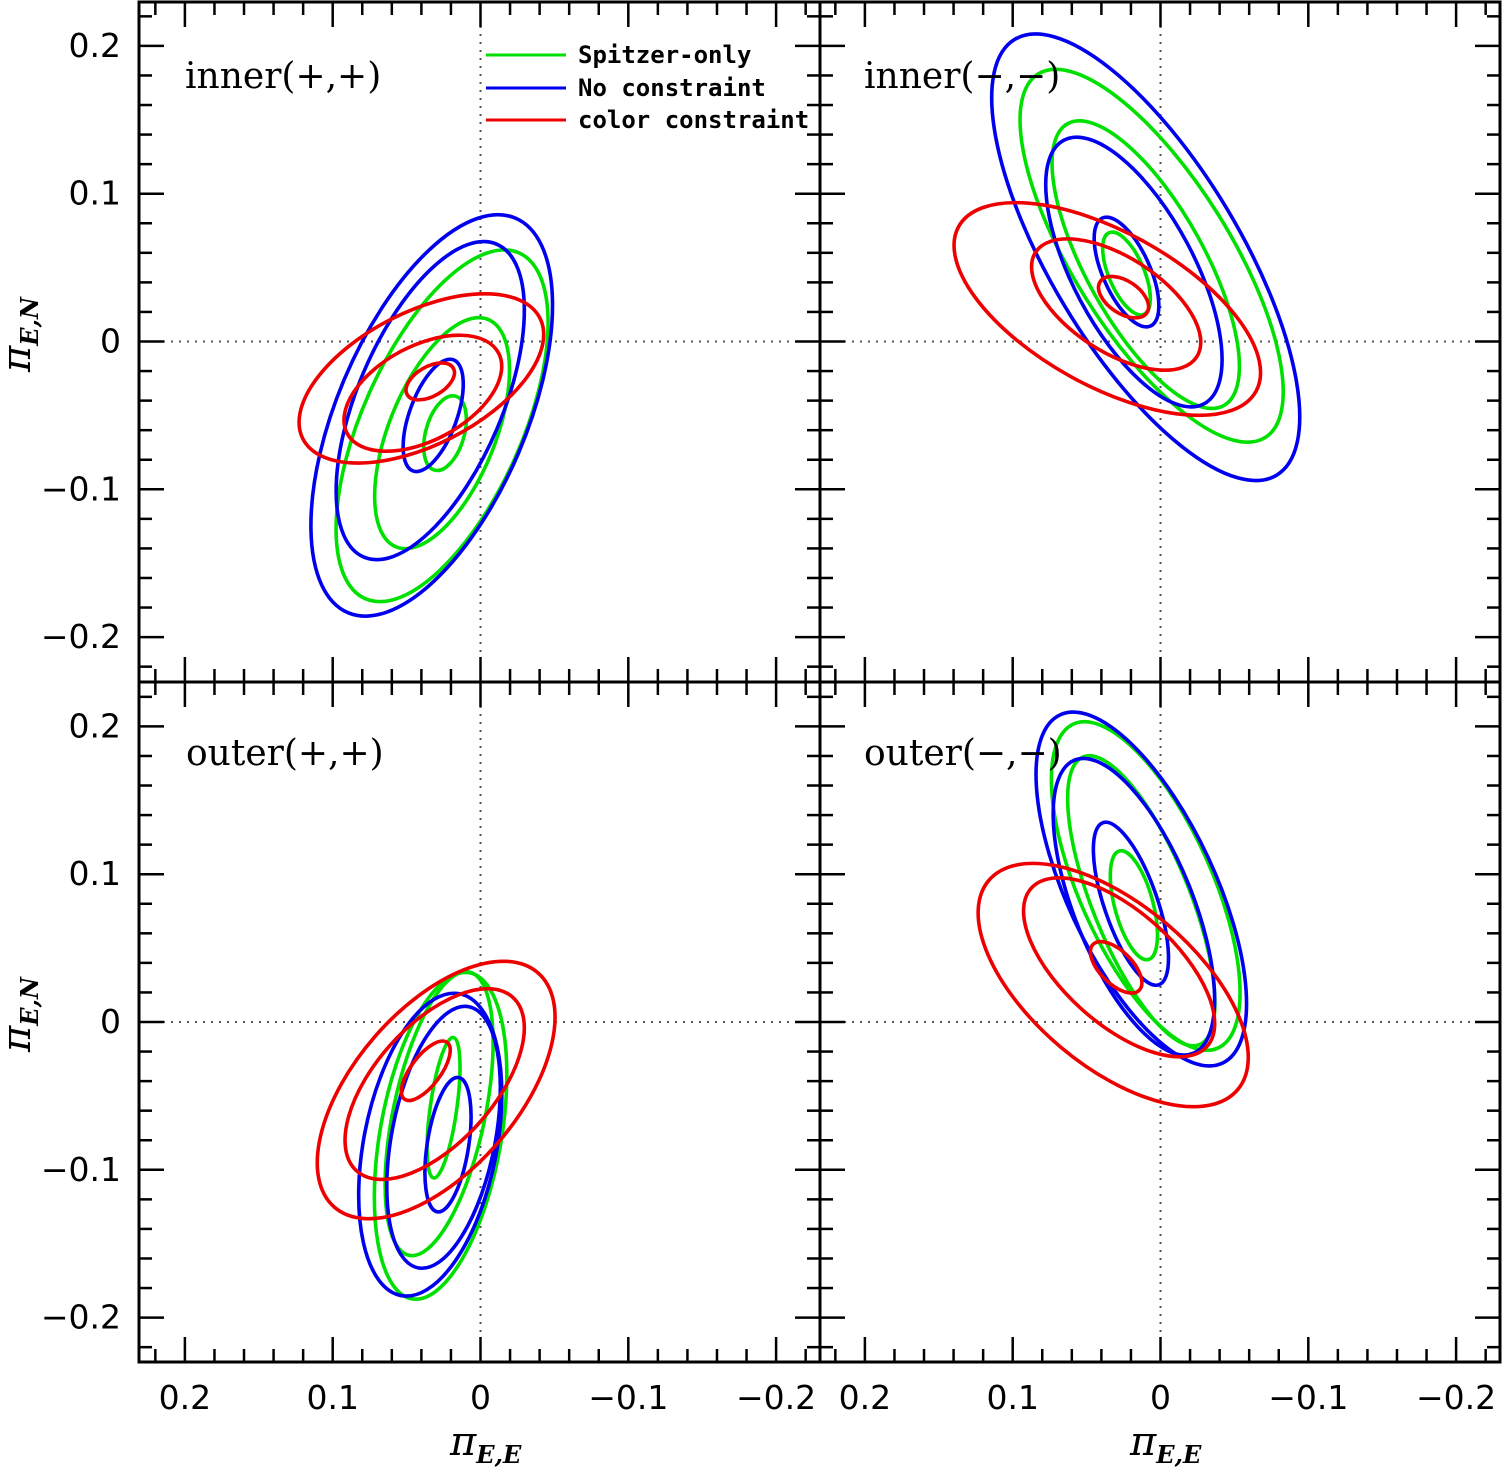 The height and width of the screenshot is (1470, 1502). What do you see at coordinates (963, 753) in the screenshot?
I see `panel-label-outer-mm: outer(−,−)` at bounding box center [963, 753].